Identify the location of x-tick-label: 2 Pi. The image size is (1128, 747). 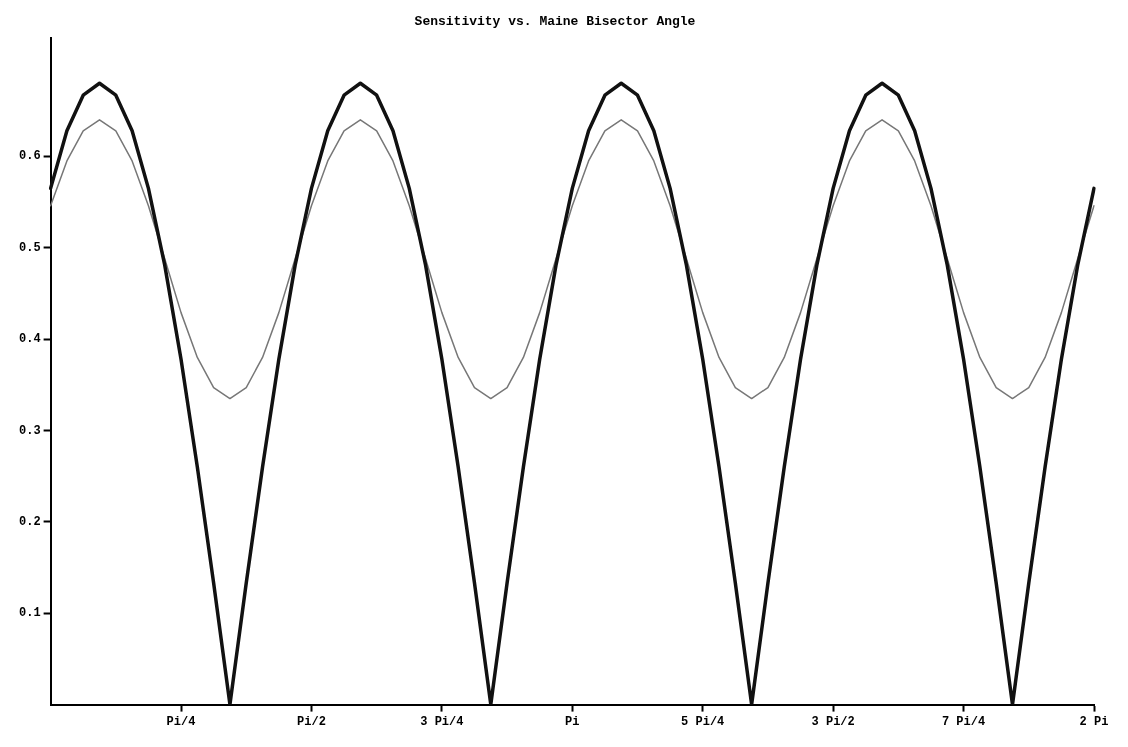
(1094, 721).